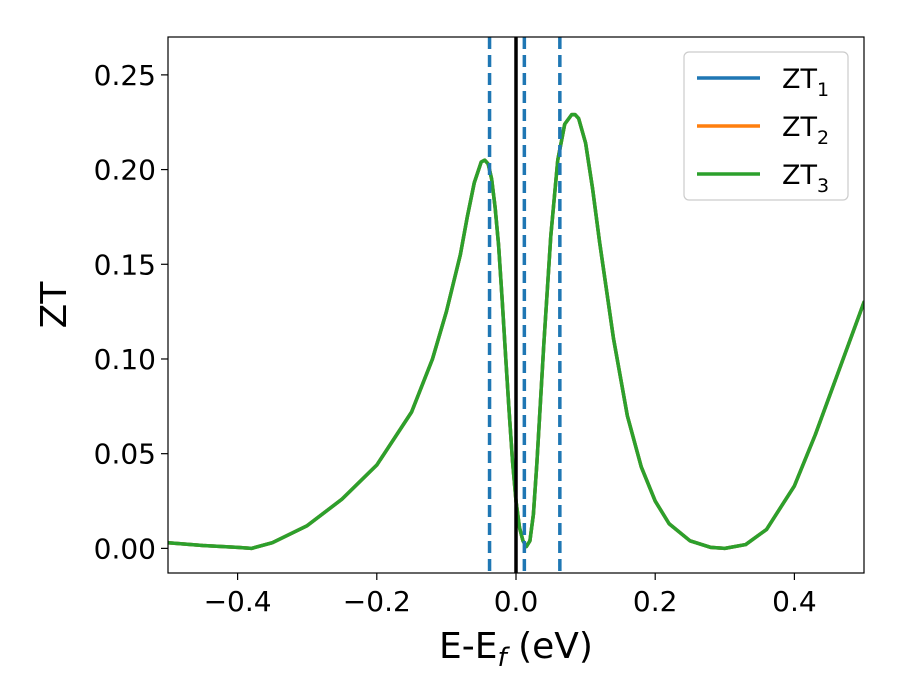 Image resolution: width=900 pixels, height=700 pixels. I want to click on y-tick-label: 0.05, so click(125, 454).